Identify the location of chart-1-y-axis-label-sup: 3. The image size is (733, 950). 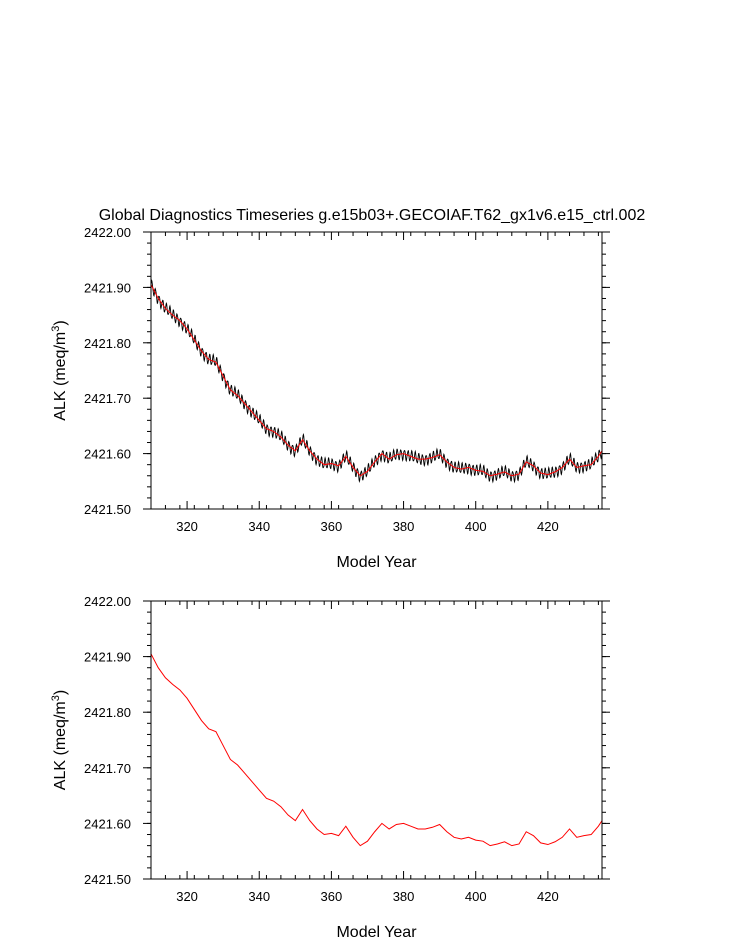
(56, 698).